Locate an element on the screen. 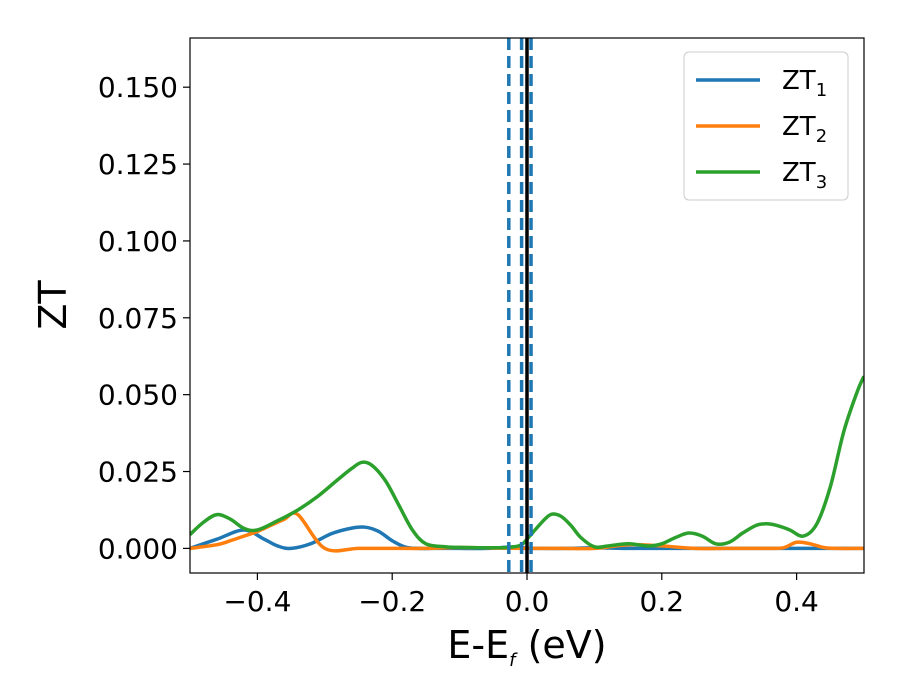 This screenshot has height=700, width=900. y-axis-title: ZT is located at coordinates (53, 305).